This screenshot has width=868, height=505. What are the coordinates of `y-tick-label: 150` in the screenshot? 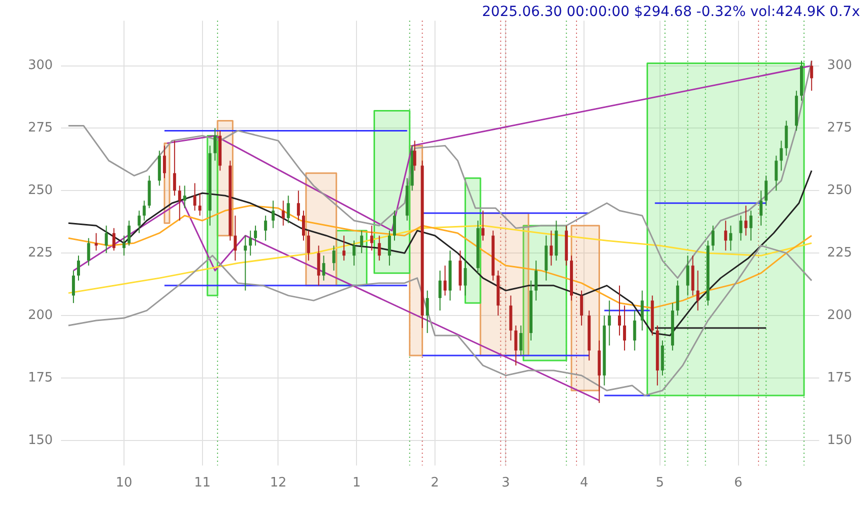 It's located at (40, 440).